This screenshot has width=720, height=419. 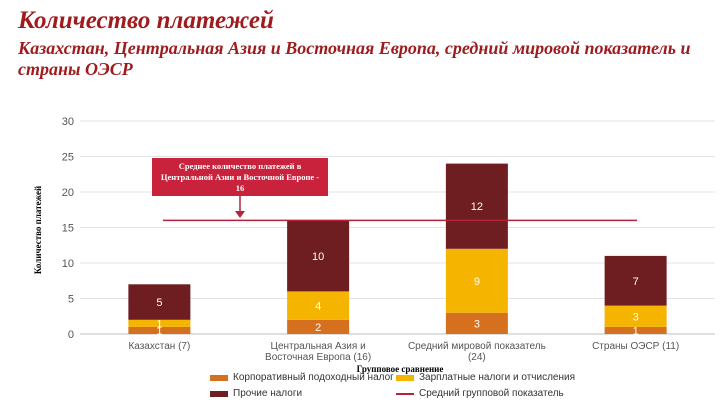 I want to click on data-label: 10, so click(x=318, y=257).